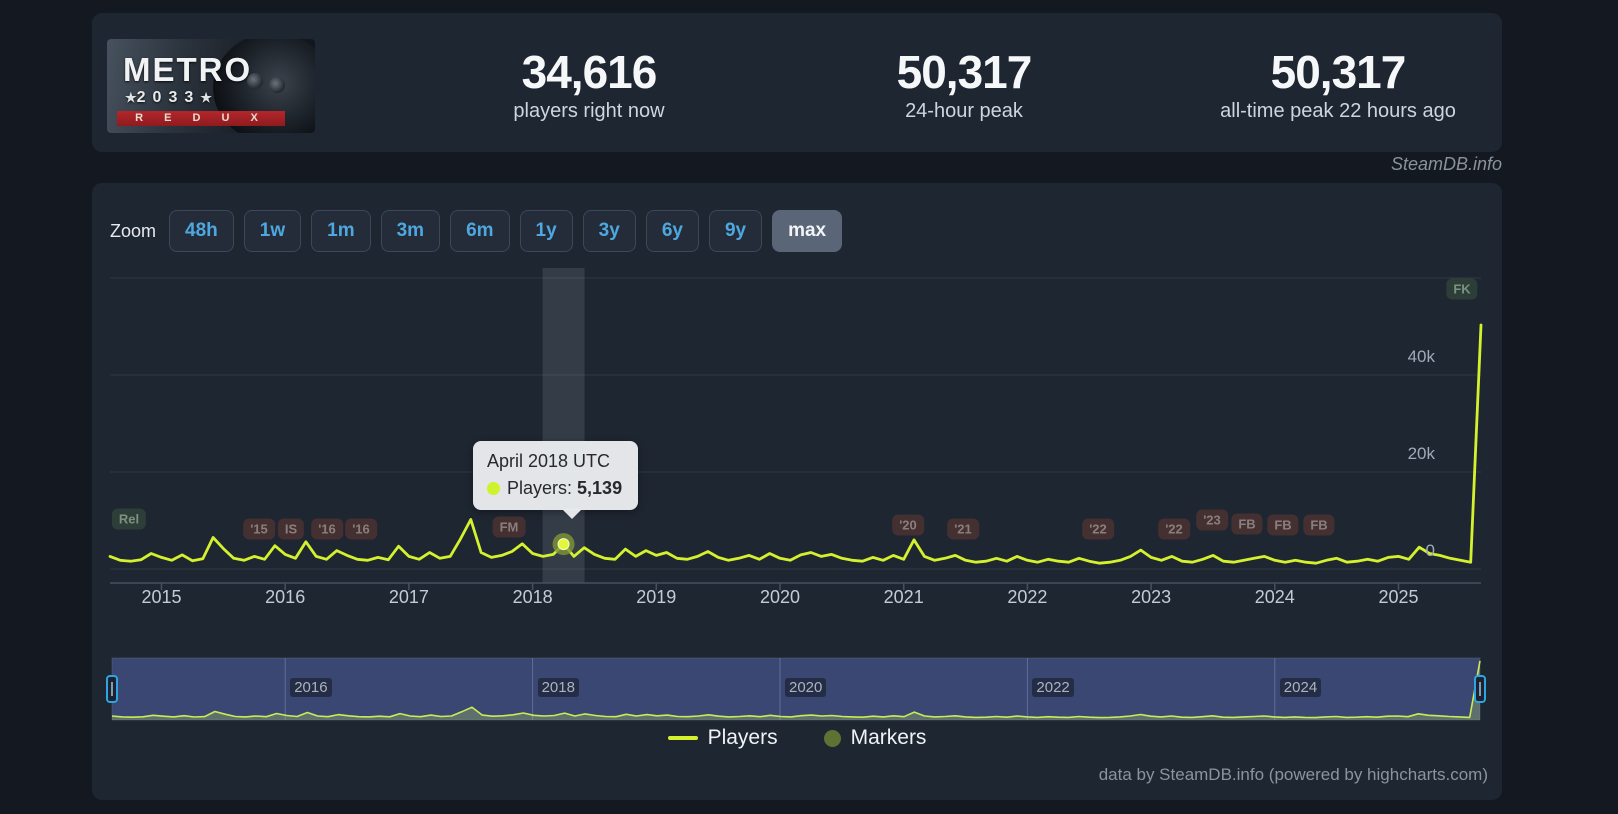 The width and height of the screenshot is (1618, 814). What do you see at coordinates (908, 525) in the screenshot?
I see `marker-badge-20: '20` at bounding box center [908, 525].